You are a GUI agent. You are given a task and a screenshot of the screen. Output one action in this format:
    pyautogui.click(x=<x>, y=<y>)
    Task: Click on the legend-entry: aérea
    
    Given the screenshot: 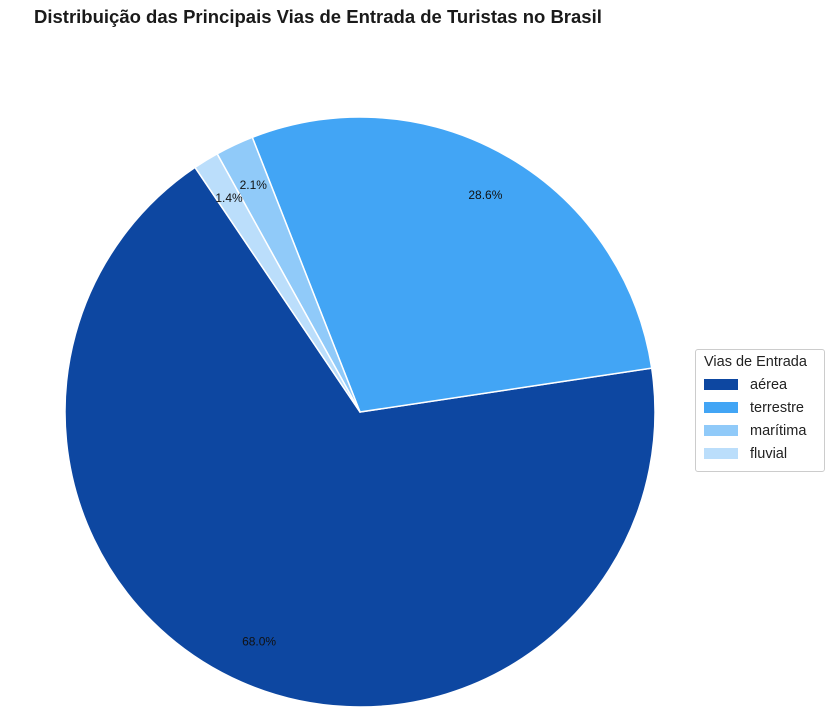 What is the action you would take?
    pyautogui.click(x=760, y=384)
    